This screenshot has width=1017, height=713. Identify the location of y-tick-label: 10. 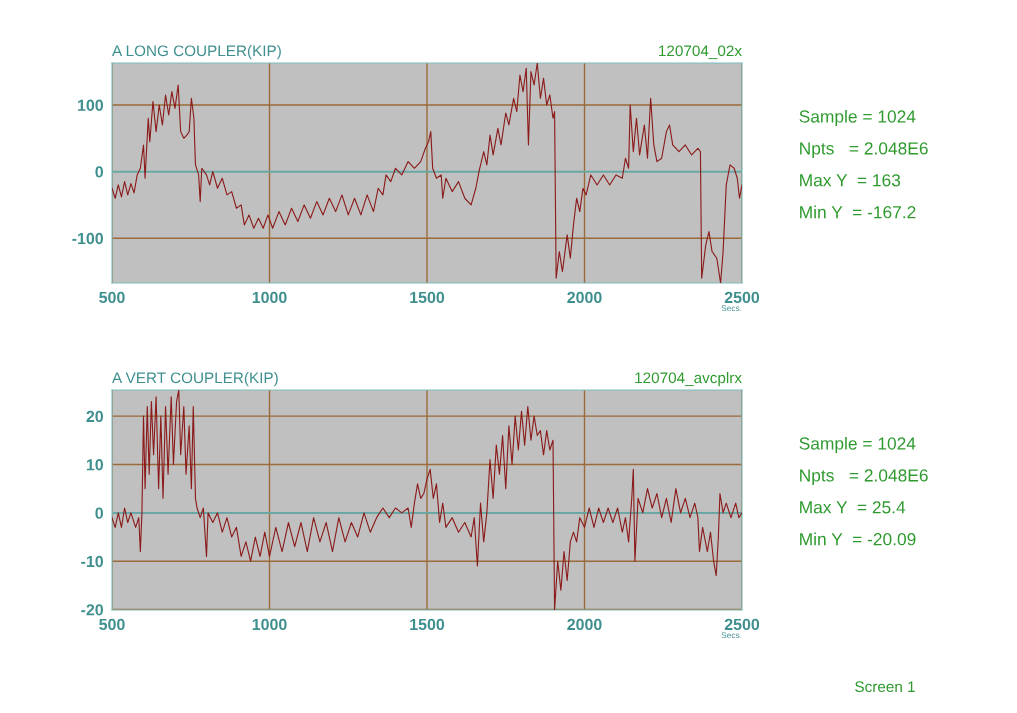
(95, 465).